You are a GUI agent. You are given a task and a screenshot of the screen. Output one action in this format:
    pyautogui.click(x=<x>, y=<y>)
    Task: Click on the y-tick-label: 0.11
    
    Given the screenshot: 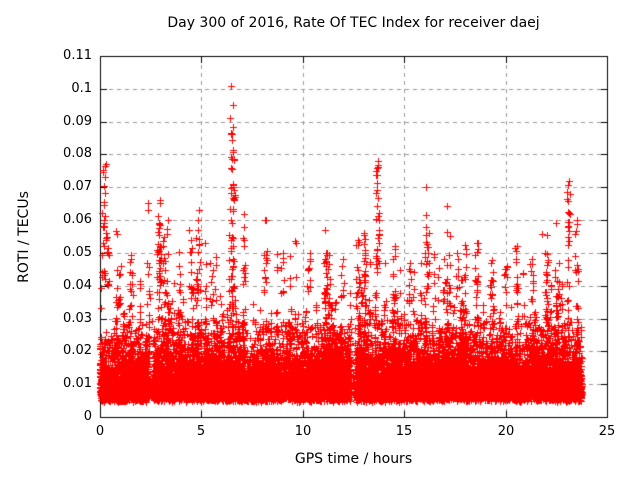 What is the action you would take?
    pyautogui.click(x=77, y=55)
    